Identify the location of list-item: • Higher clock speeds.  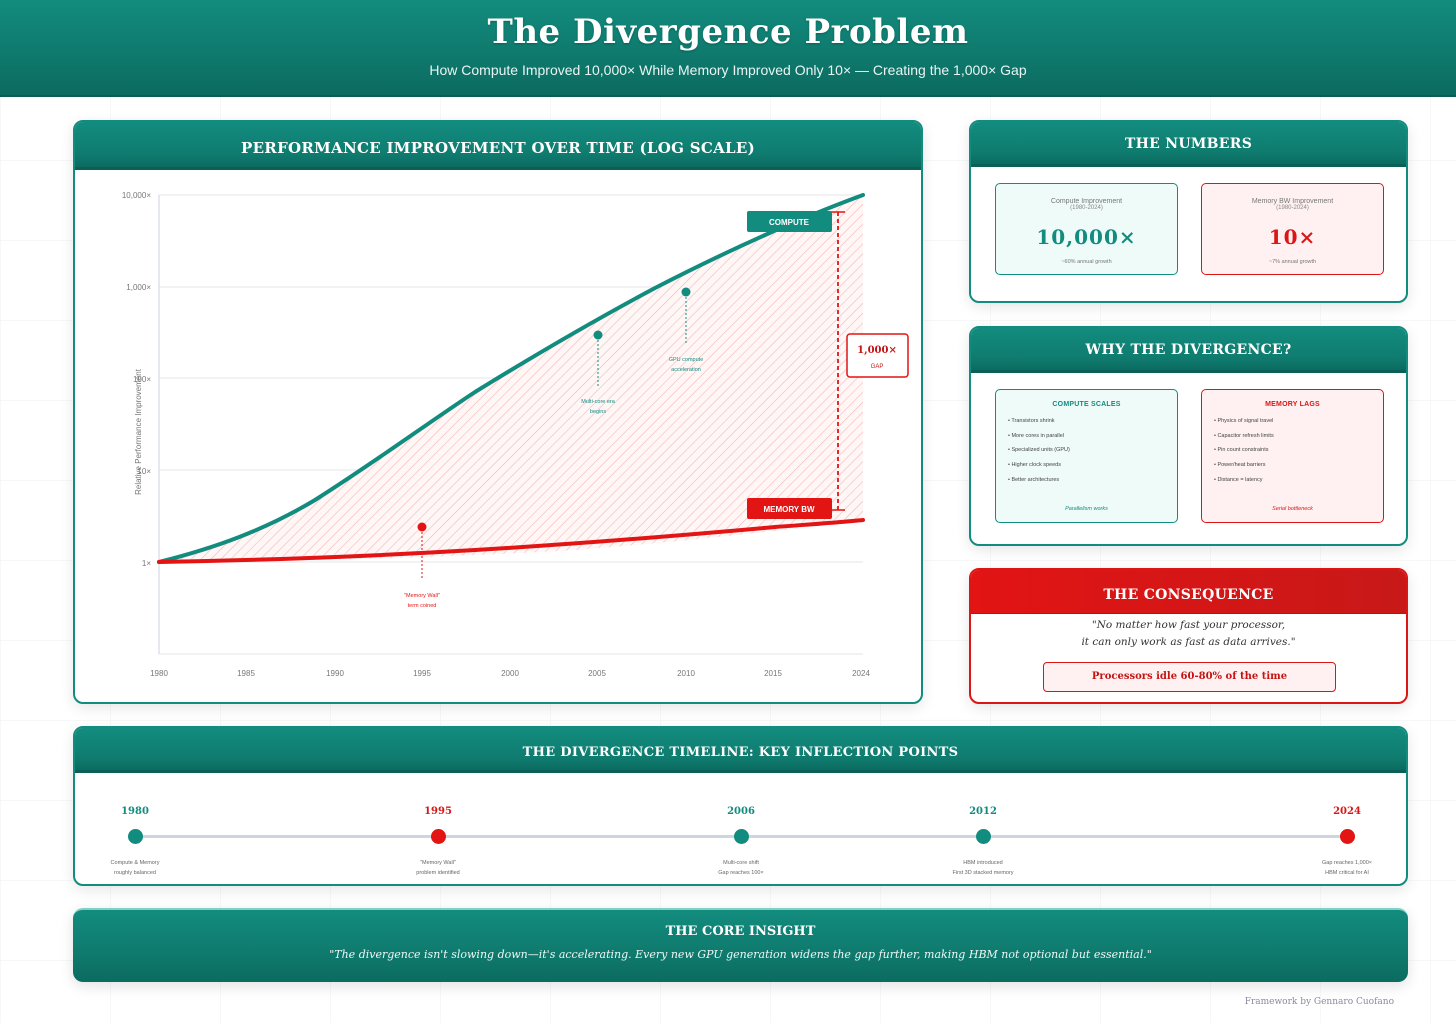
(1034, 465).